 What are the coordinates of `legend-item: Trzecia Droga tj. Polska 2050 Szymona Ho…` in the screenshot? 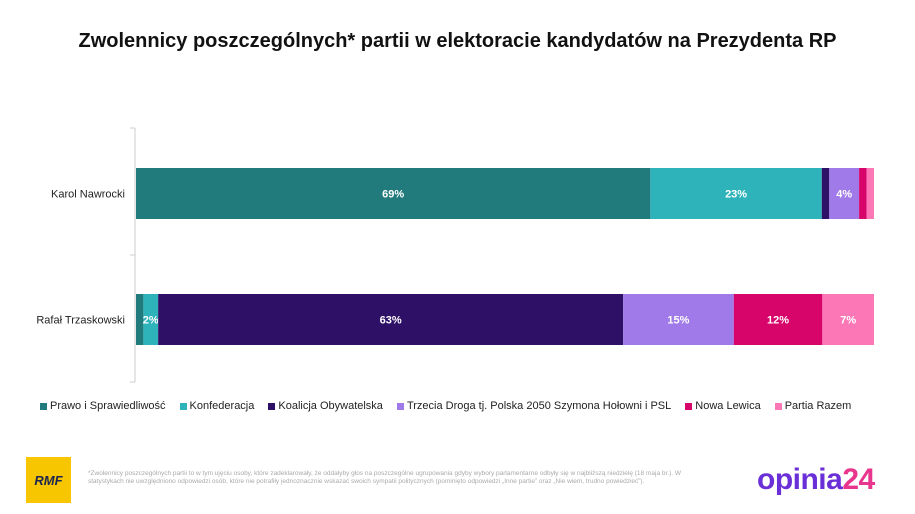 It's located at (534, 406).